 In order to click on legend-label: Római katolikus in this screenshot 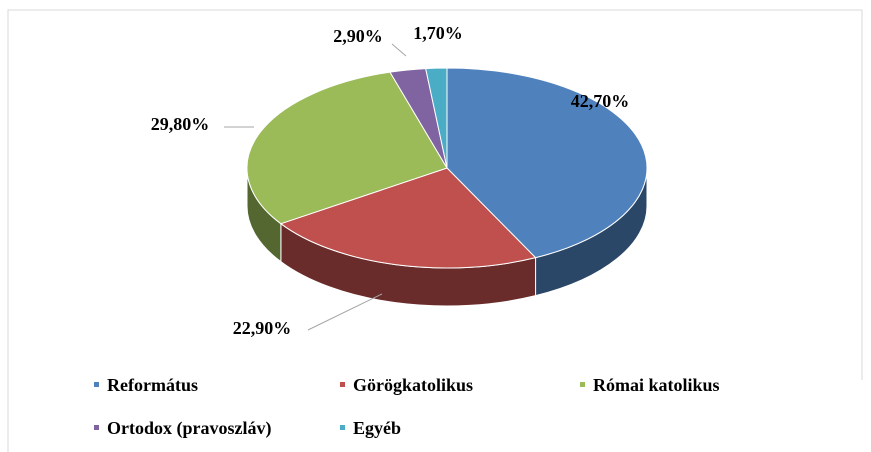, I will do `click(656, 385)`.